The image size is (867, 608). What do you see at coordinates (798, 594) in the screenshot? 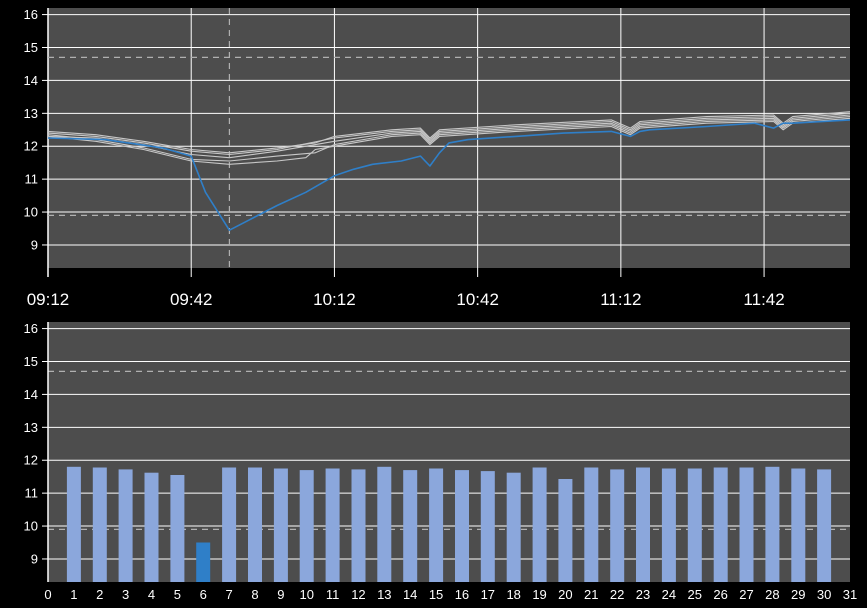
I see `x-tick-label: 29` at bounding box center [798, 594].